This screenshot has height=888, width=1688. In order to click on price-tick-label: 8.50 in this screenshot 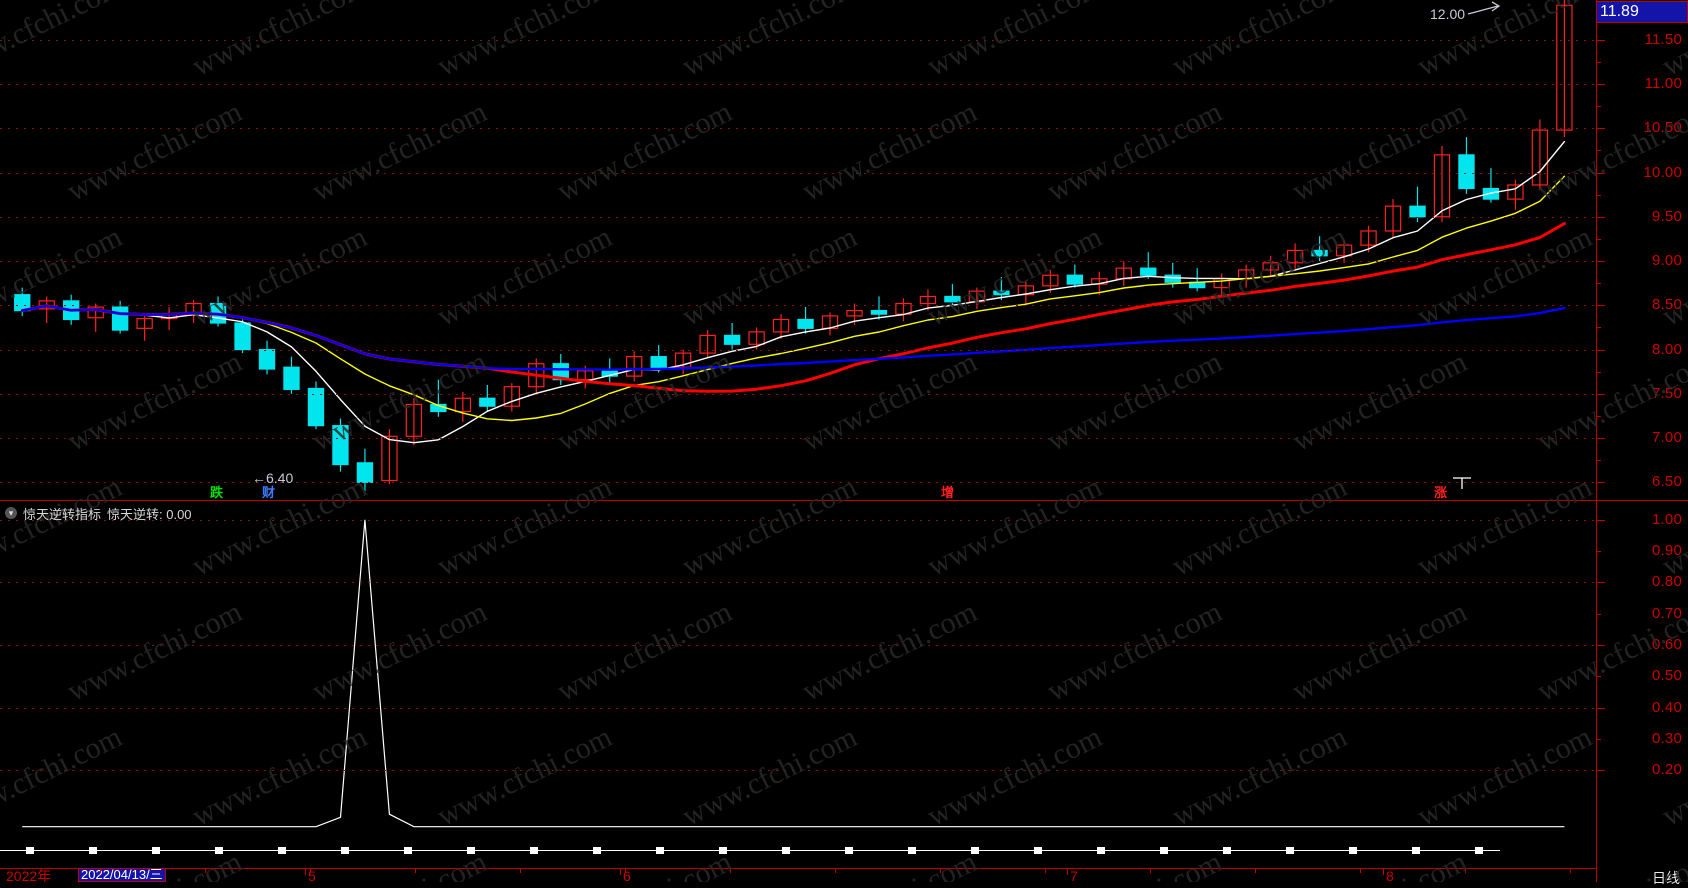, I will do `click(1667, 305)`.